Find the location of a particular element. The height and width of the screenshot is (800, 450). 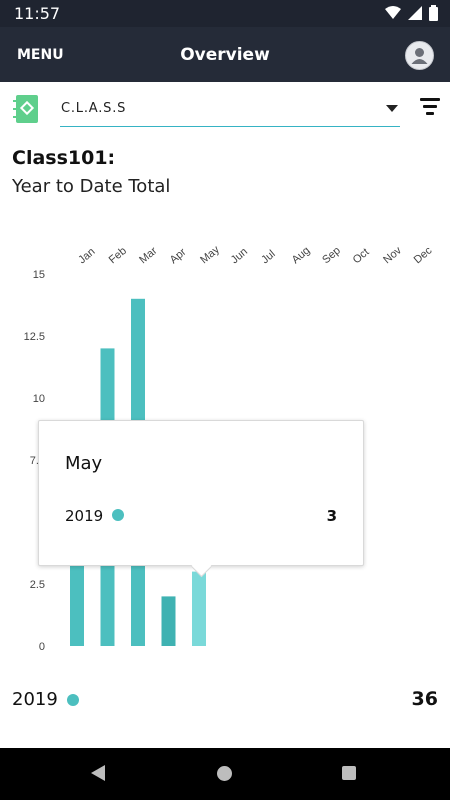

status-time: 11:57 is located at coordinates (37, 13).